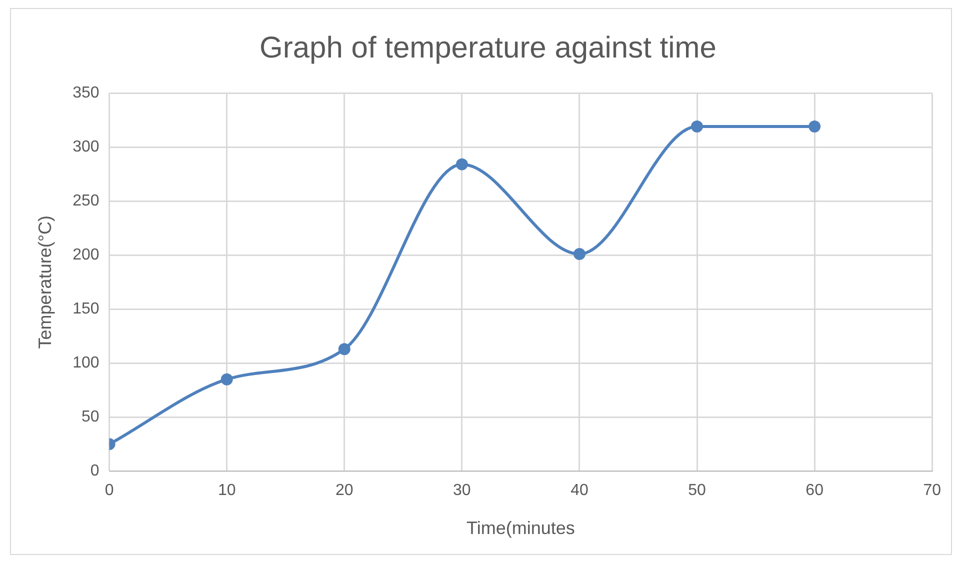  What do you see at coordinates (579, 491) in the screenshot?
I see `x-tick-label: 40` at bounding box center [579, 491].